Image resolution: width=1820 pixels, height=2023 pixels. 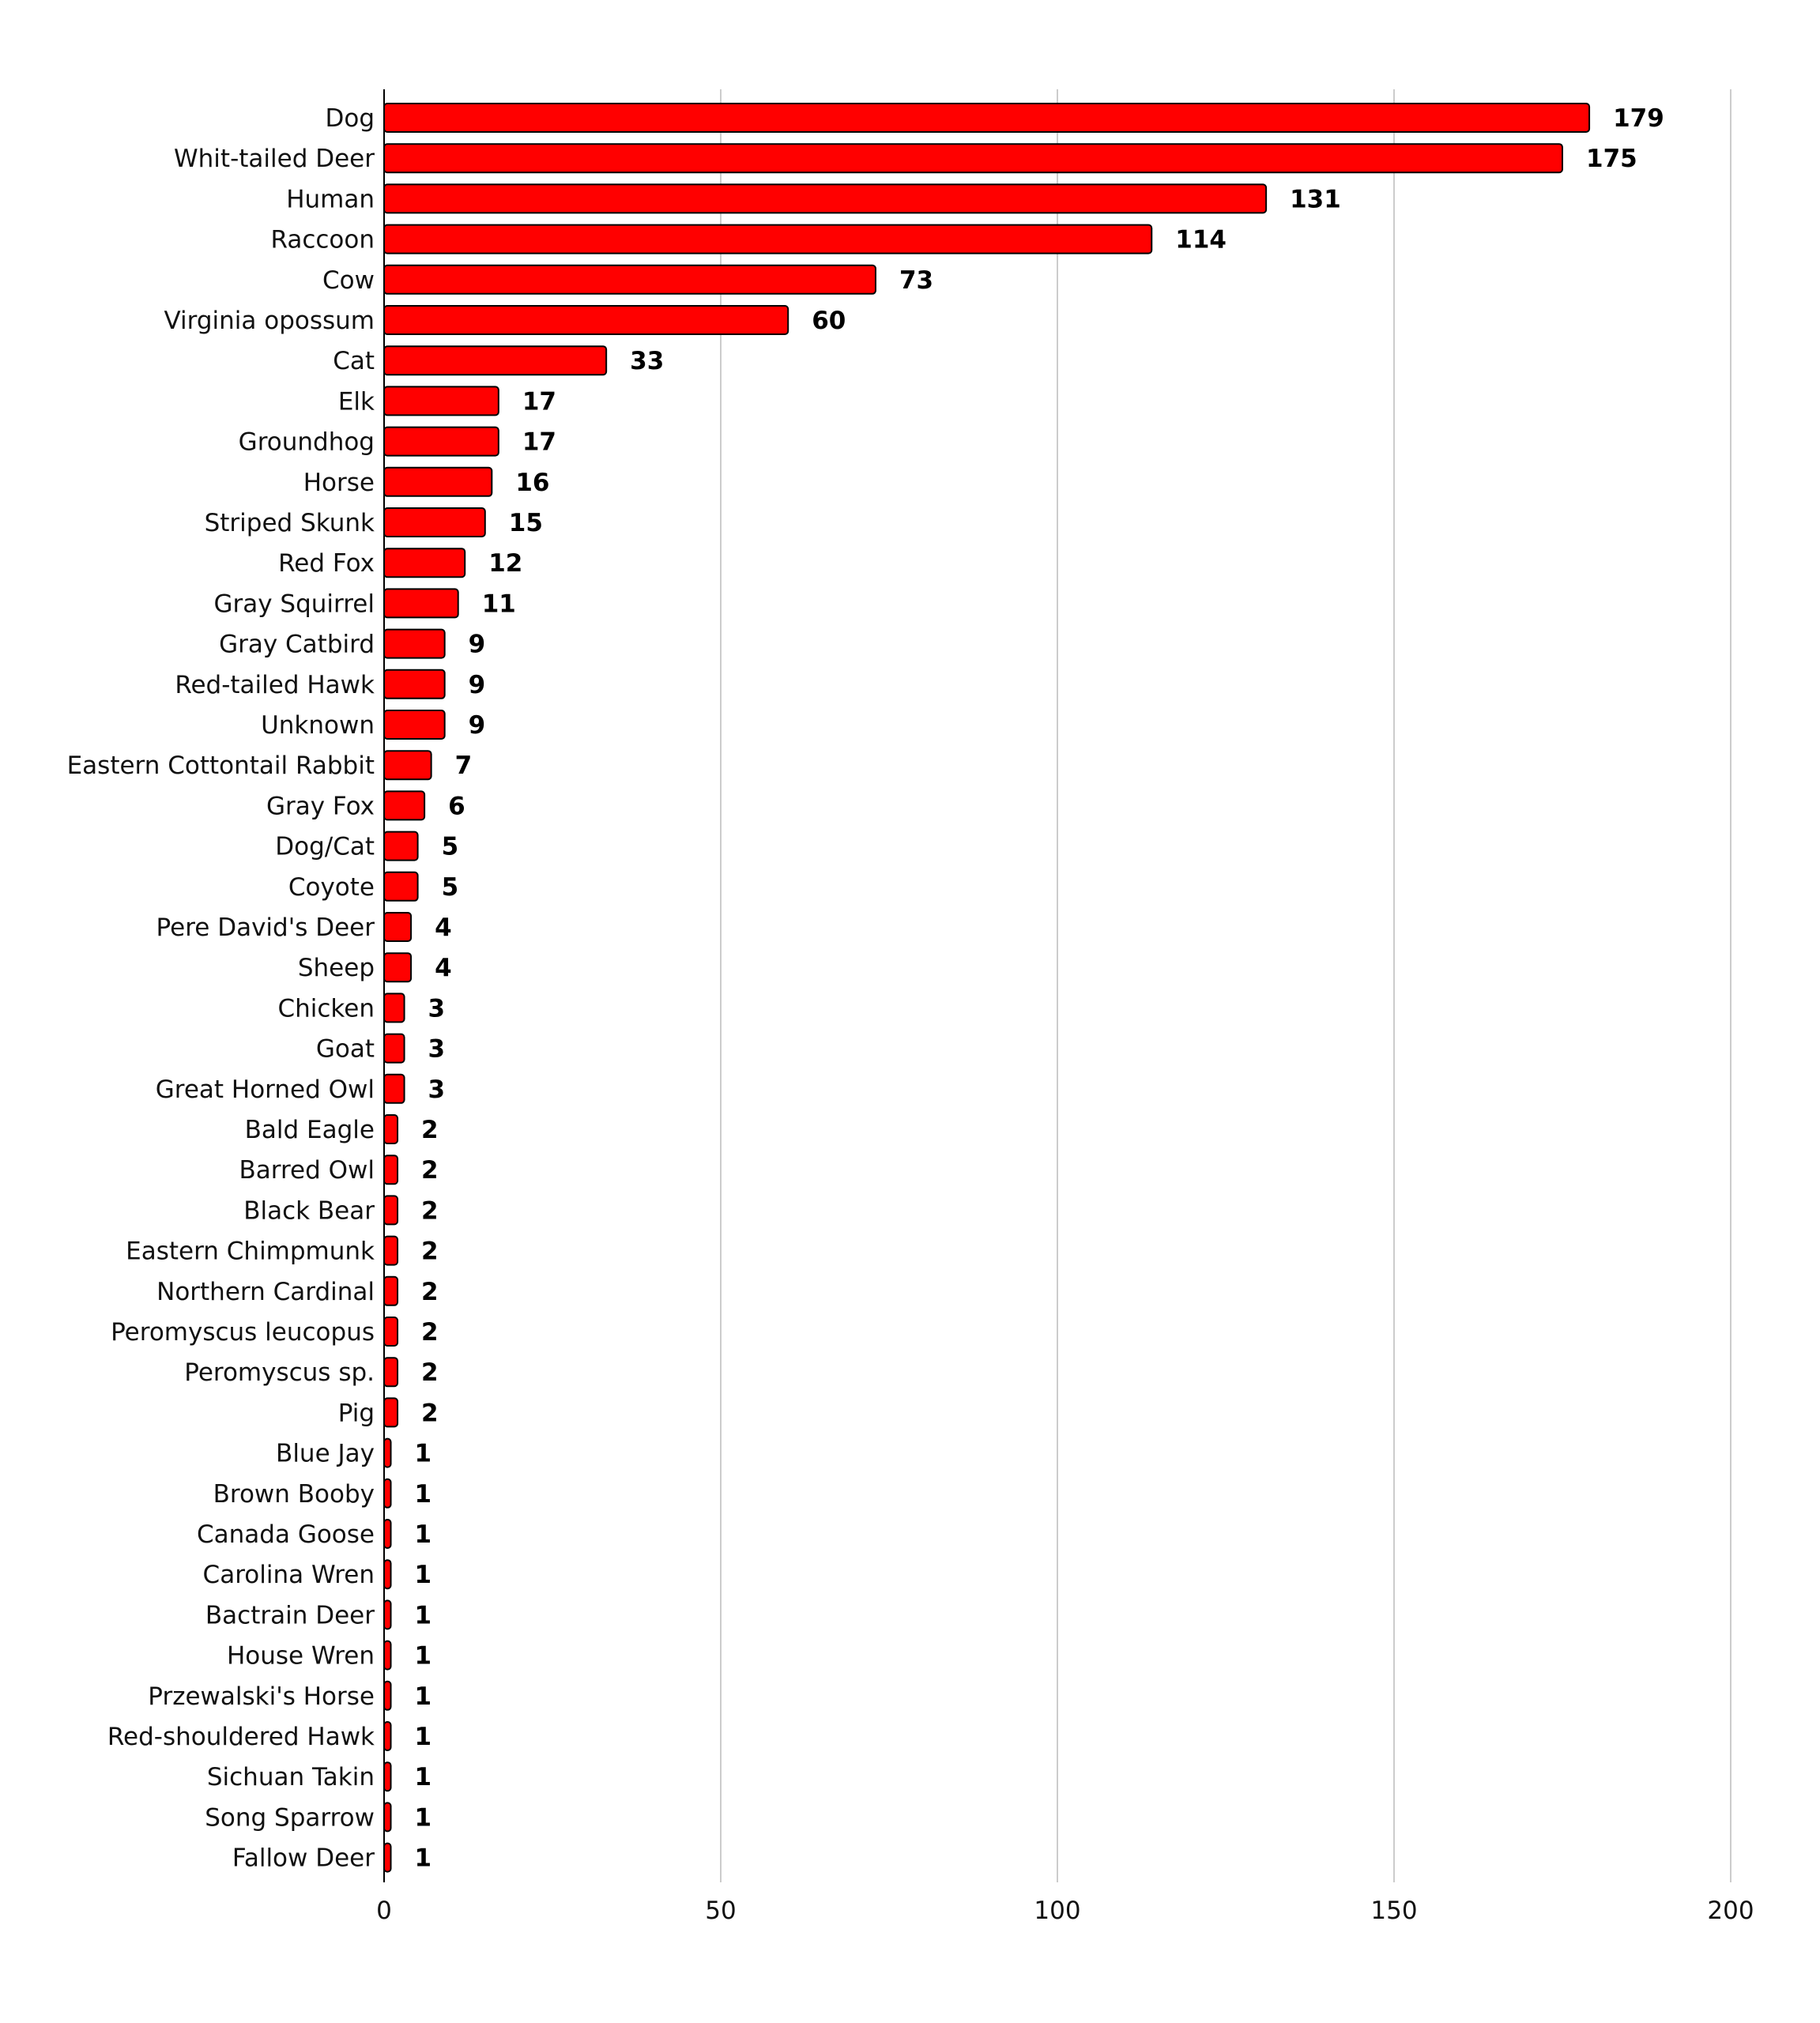 I want to click on category-label: Dog/Cat, so click(x=325, y=847).